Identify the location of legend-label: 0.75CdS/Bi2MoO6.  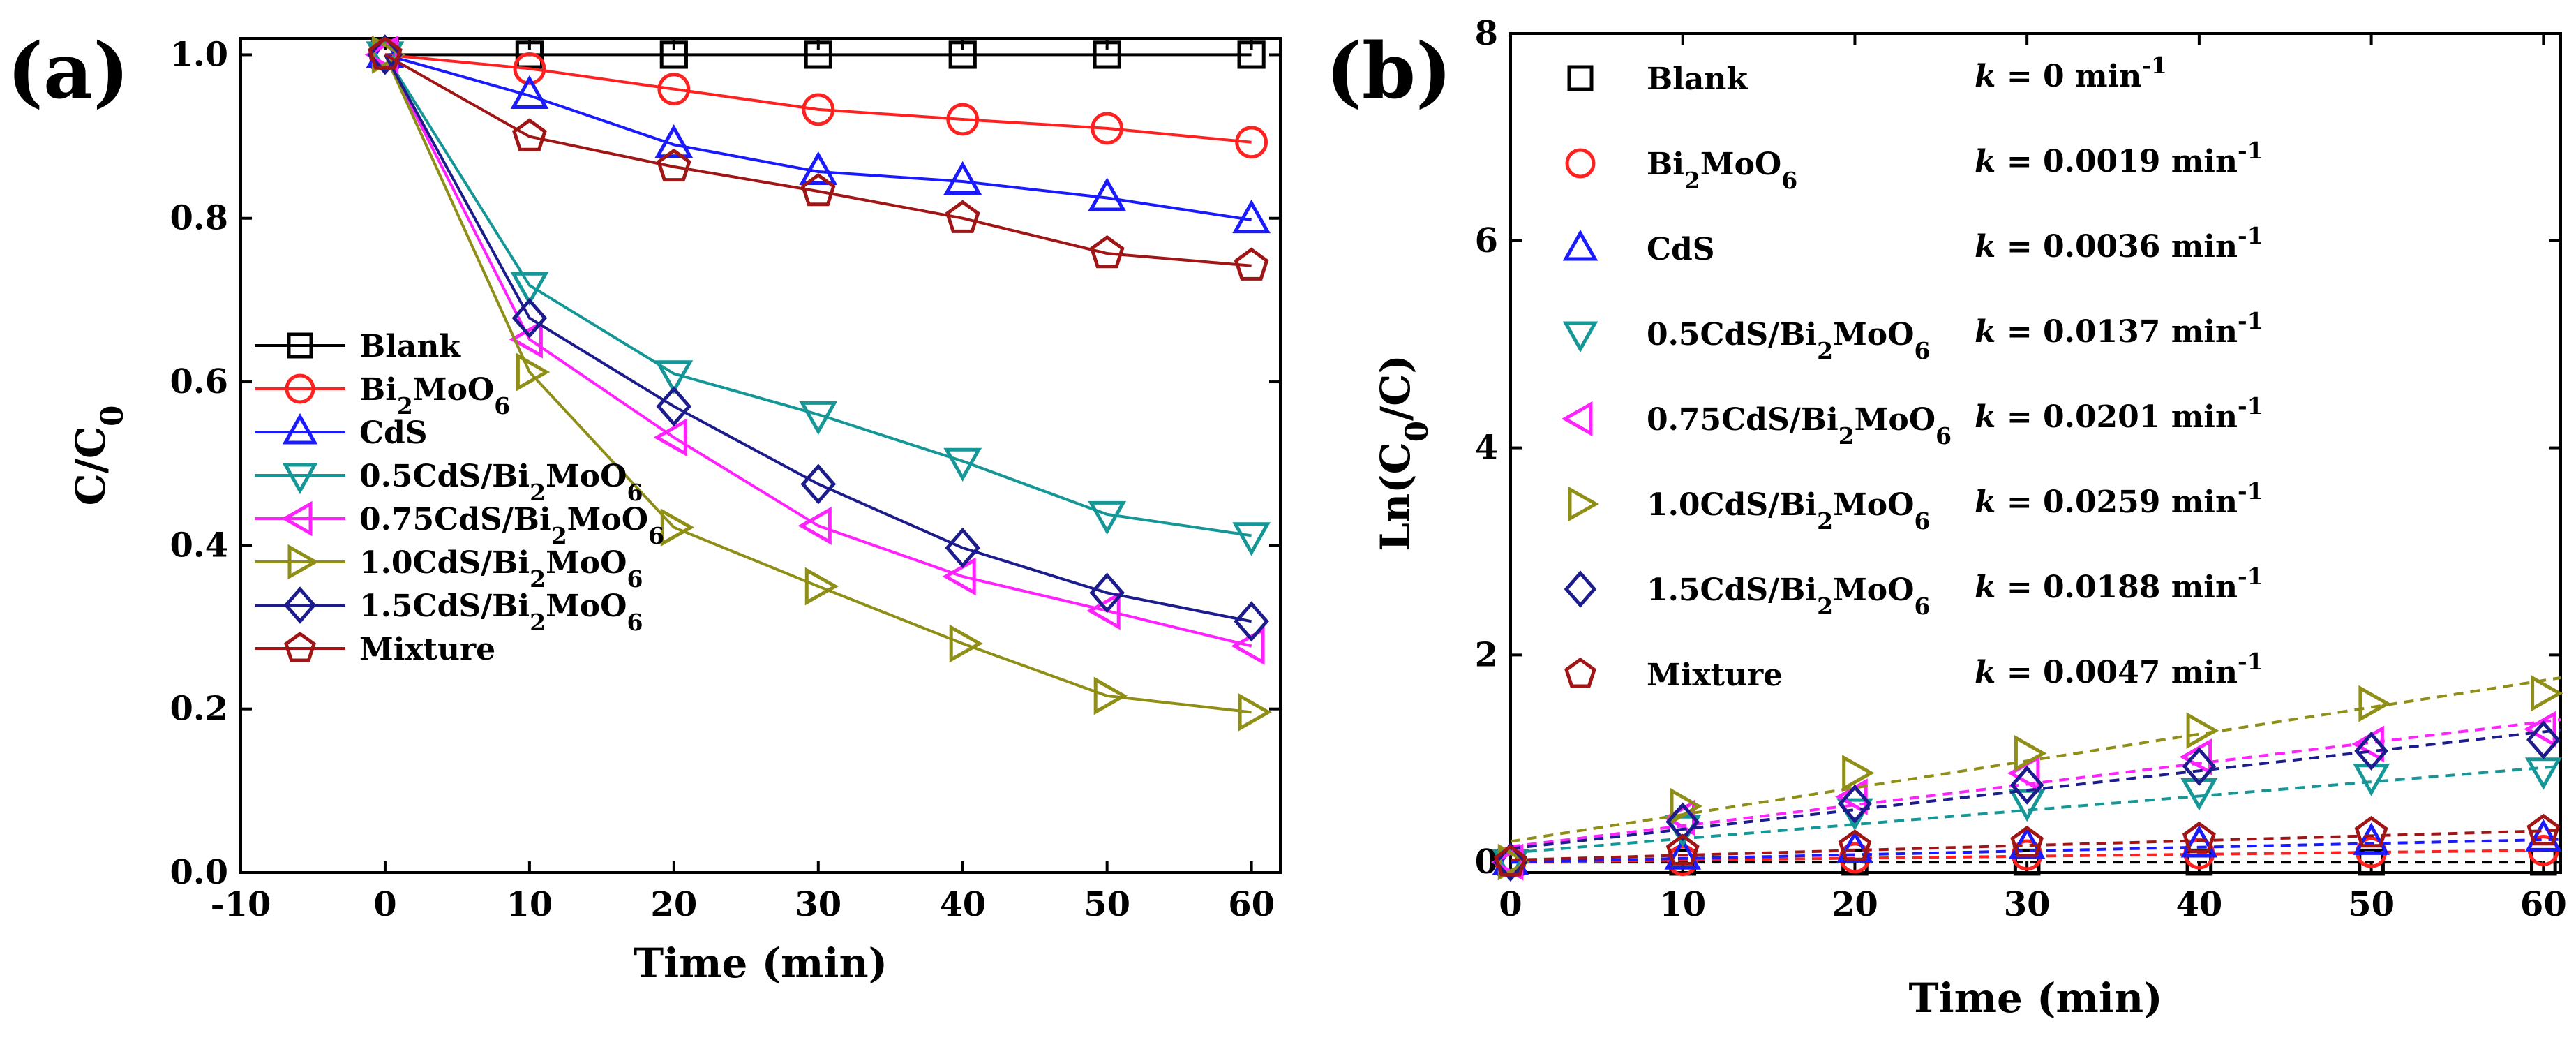
(511, 525).